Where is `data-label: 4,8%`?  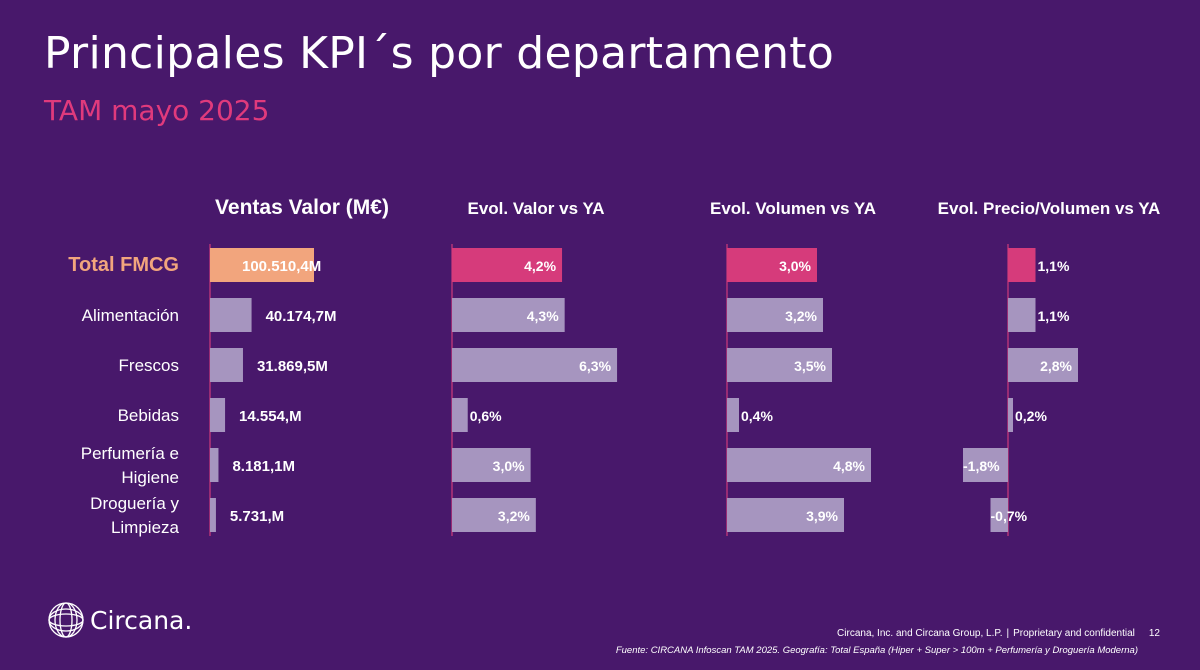
data-label: 4,8% is located at coordinates (849, 466).